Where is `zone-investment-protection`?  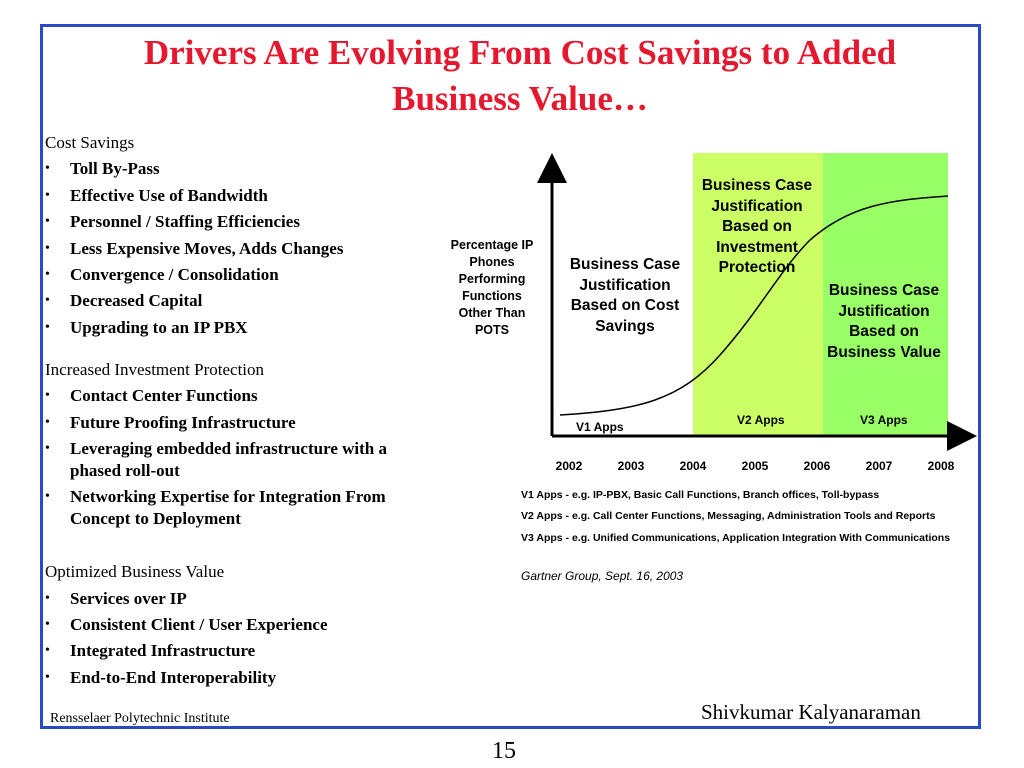
zone-investment-protection is located at coordinates (758, 294).